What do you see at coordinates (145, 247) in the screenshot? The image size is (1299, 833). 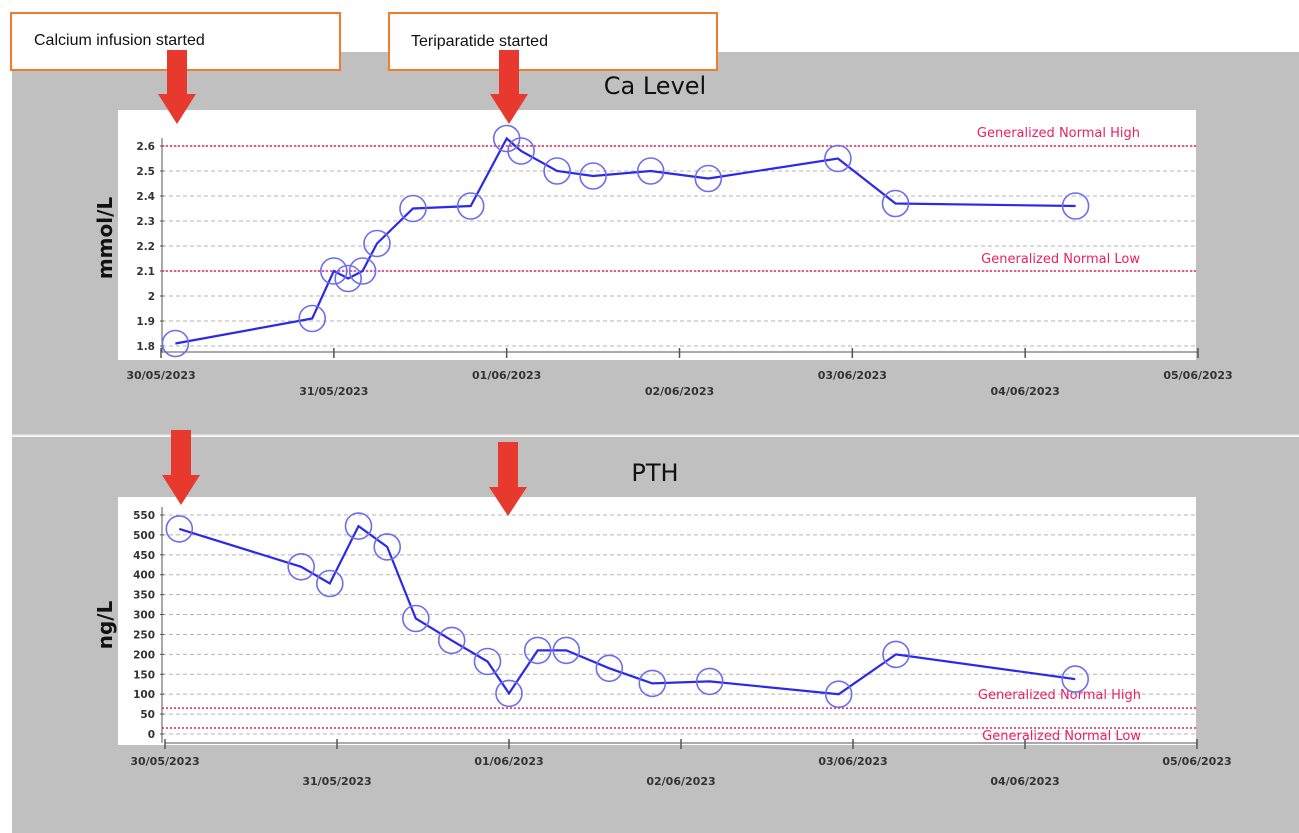 I see `ca-y-tick-label: 2.2` at bounding box center [145, 247].